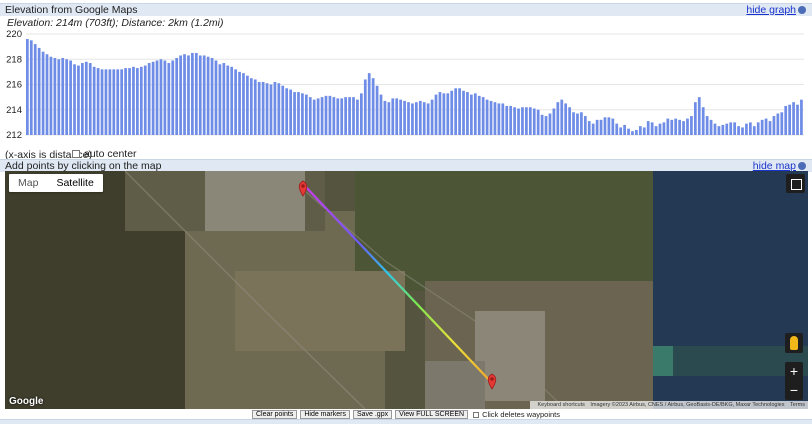  What do you see at coordinates (776, 10) in the screenshot?
I see `hide-graph-link: hide graph` at bounding box center [776, 10].